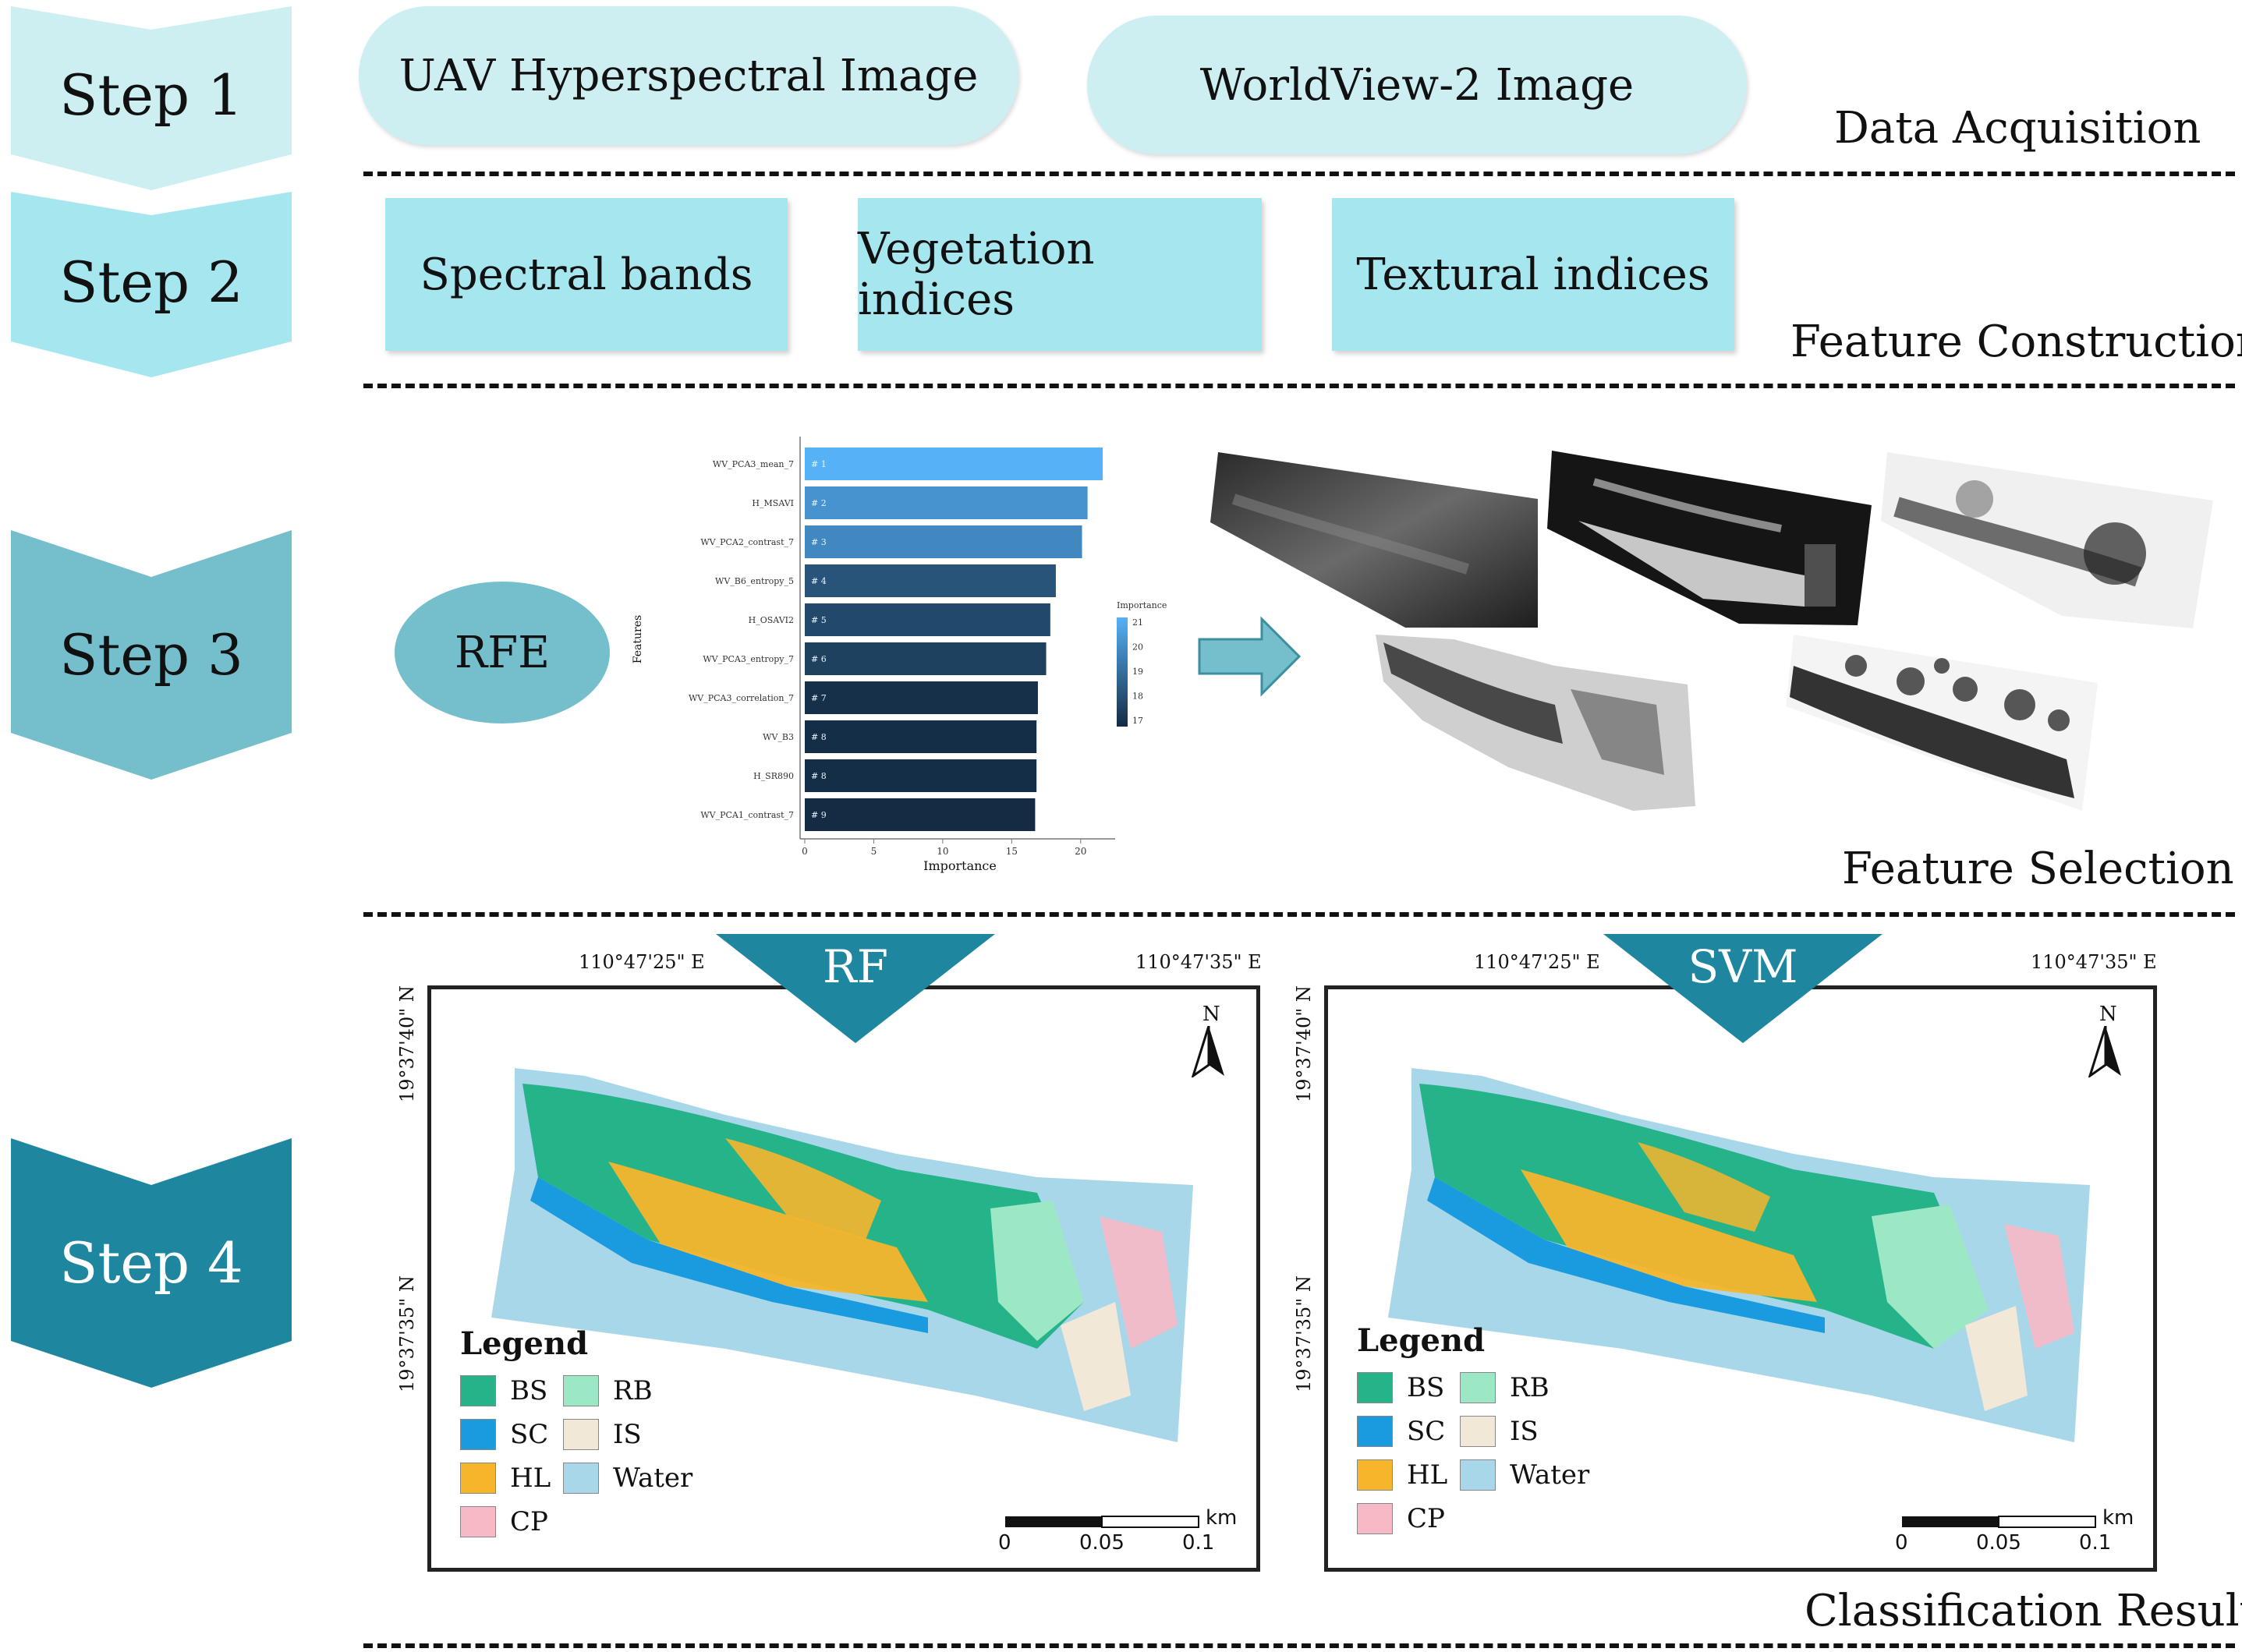 The width and height of the screenshot is (2242, 1652). What do you see at coordinates (1400, 1387) in the screenshot?
I see `svm-legend-bs: BS` at bounding box center [1400, 1387].